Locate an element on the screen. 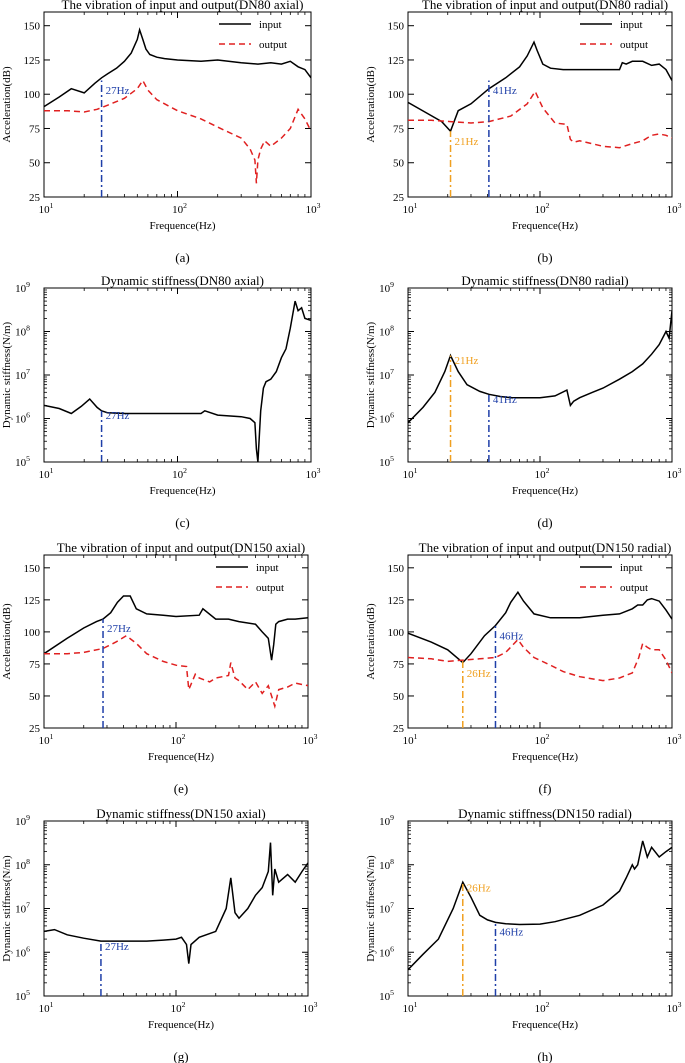  panel-caption: (e) is located at coordinates (181, 788).